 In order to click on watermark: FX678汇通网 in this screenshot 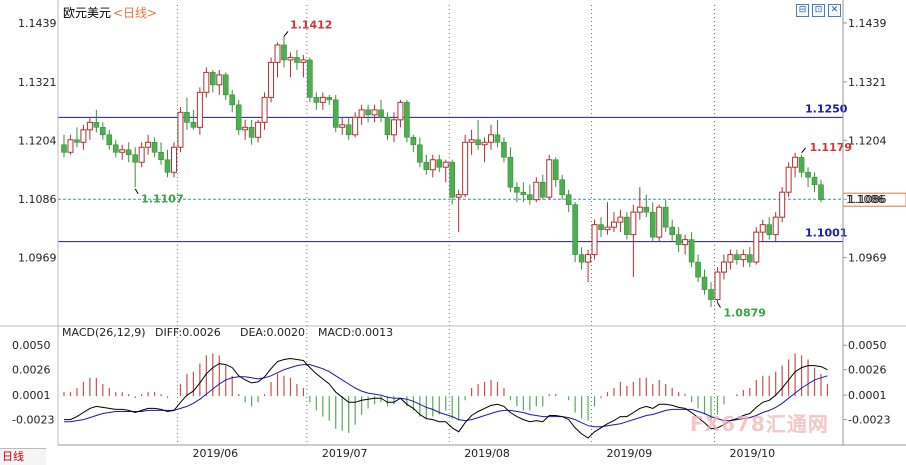, I will do `click(759, 424)`.